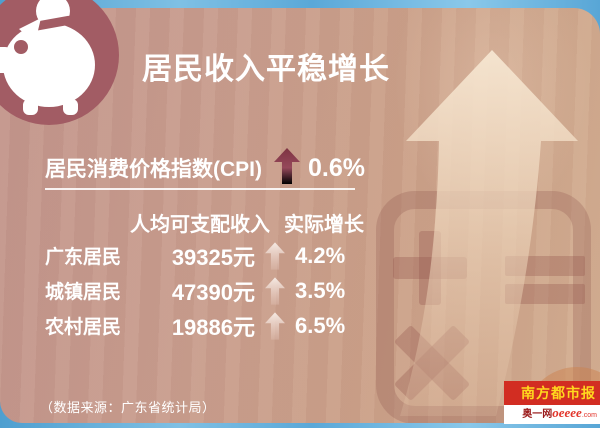 The height and width of the screenshot is (428, 600). I want to click on row-growth: 6.5%, so click(320, 325).